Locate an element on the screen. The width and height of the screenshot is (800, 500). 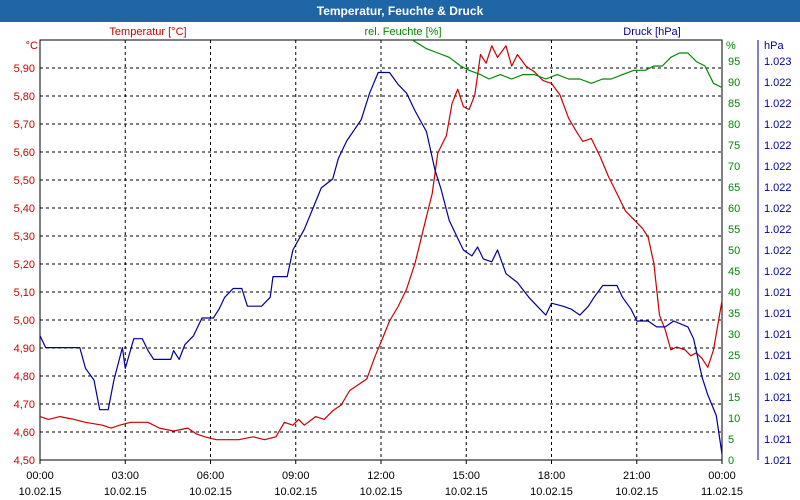
y-tick-label: 0 is located at coordinates (731, 461).